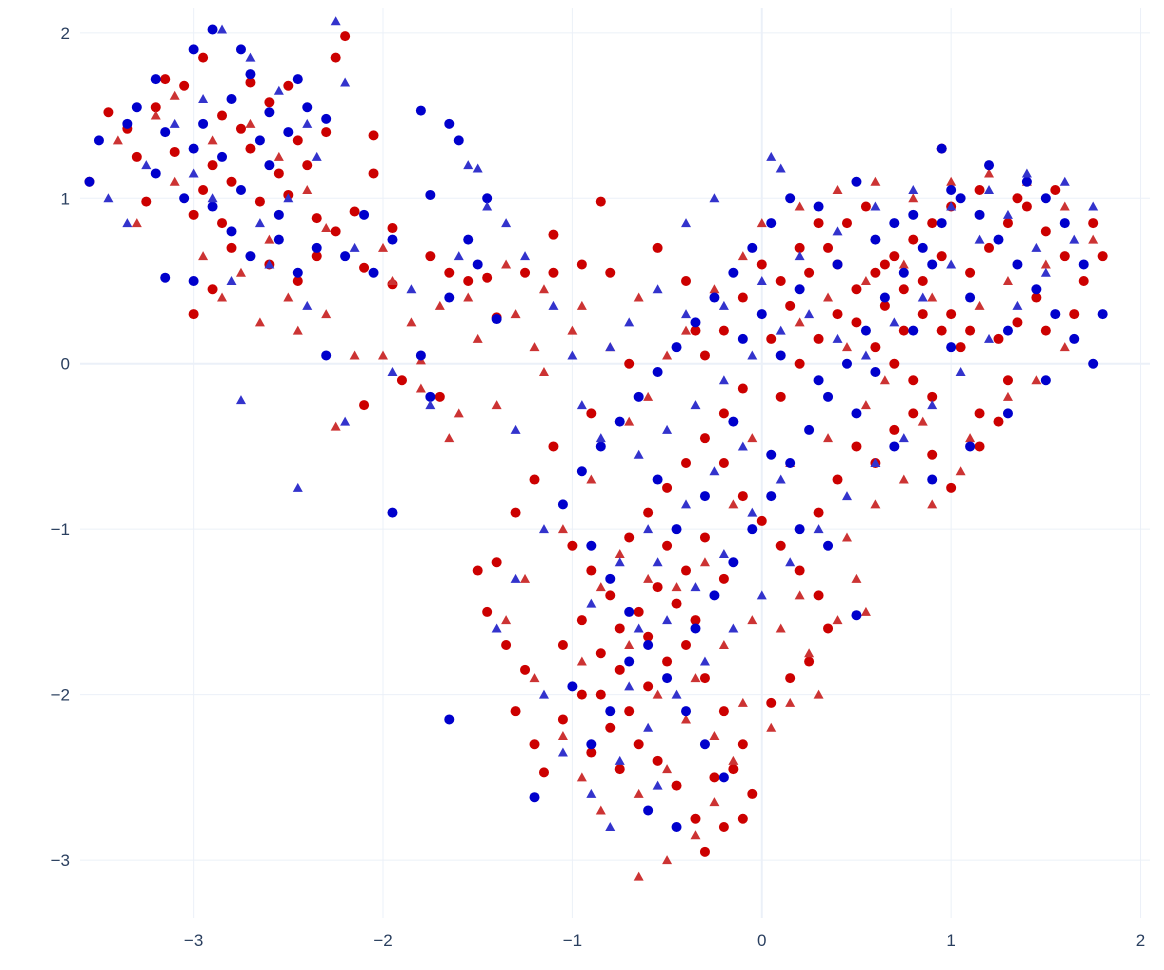 The width and height of the screenshot is (1164, 970). Describe the element at coordinates (60, 695) in the screenshot. I see `y-tick-label: −2` at that location.